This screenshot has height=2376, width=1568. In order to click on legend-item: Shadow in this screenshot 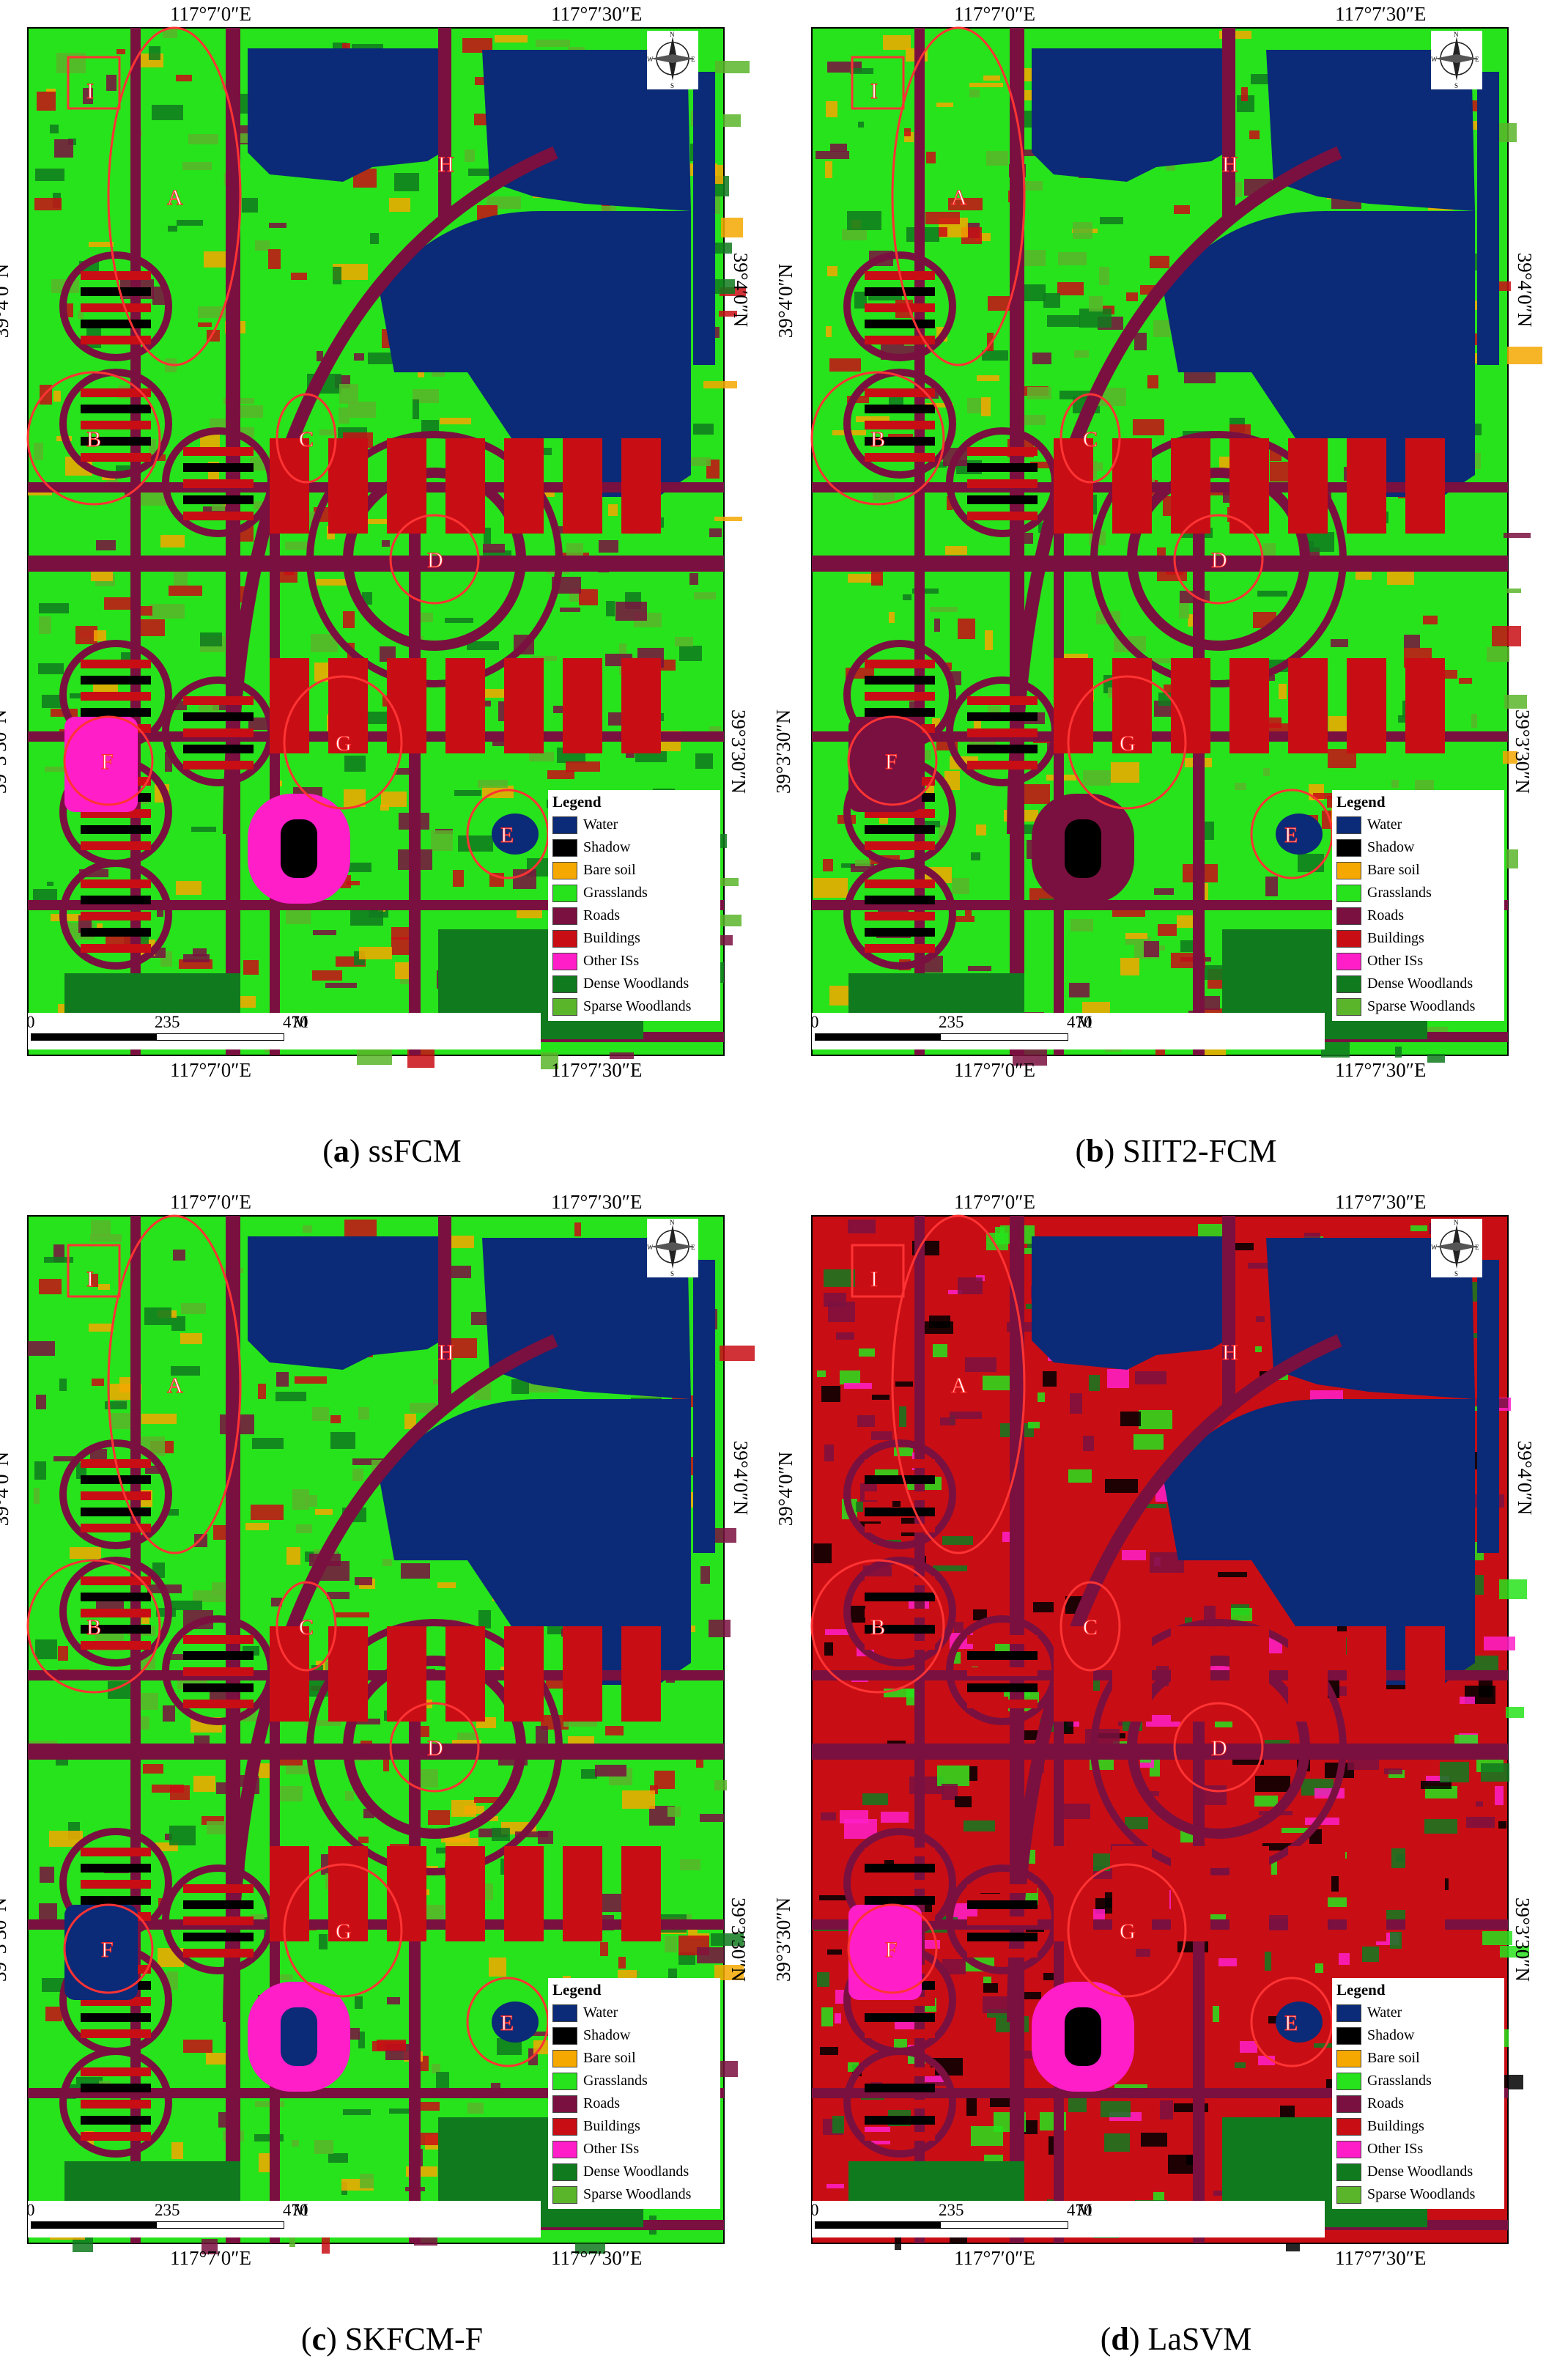, I will do `click(634, 2035)`.